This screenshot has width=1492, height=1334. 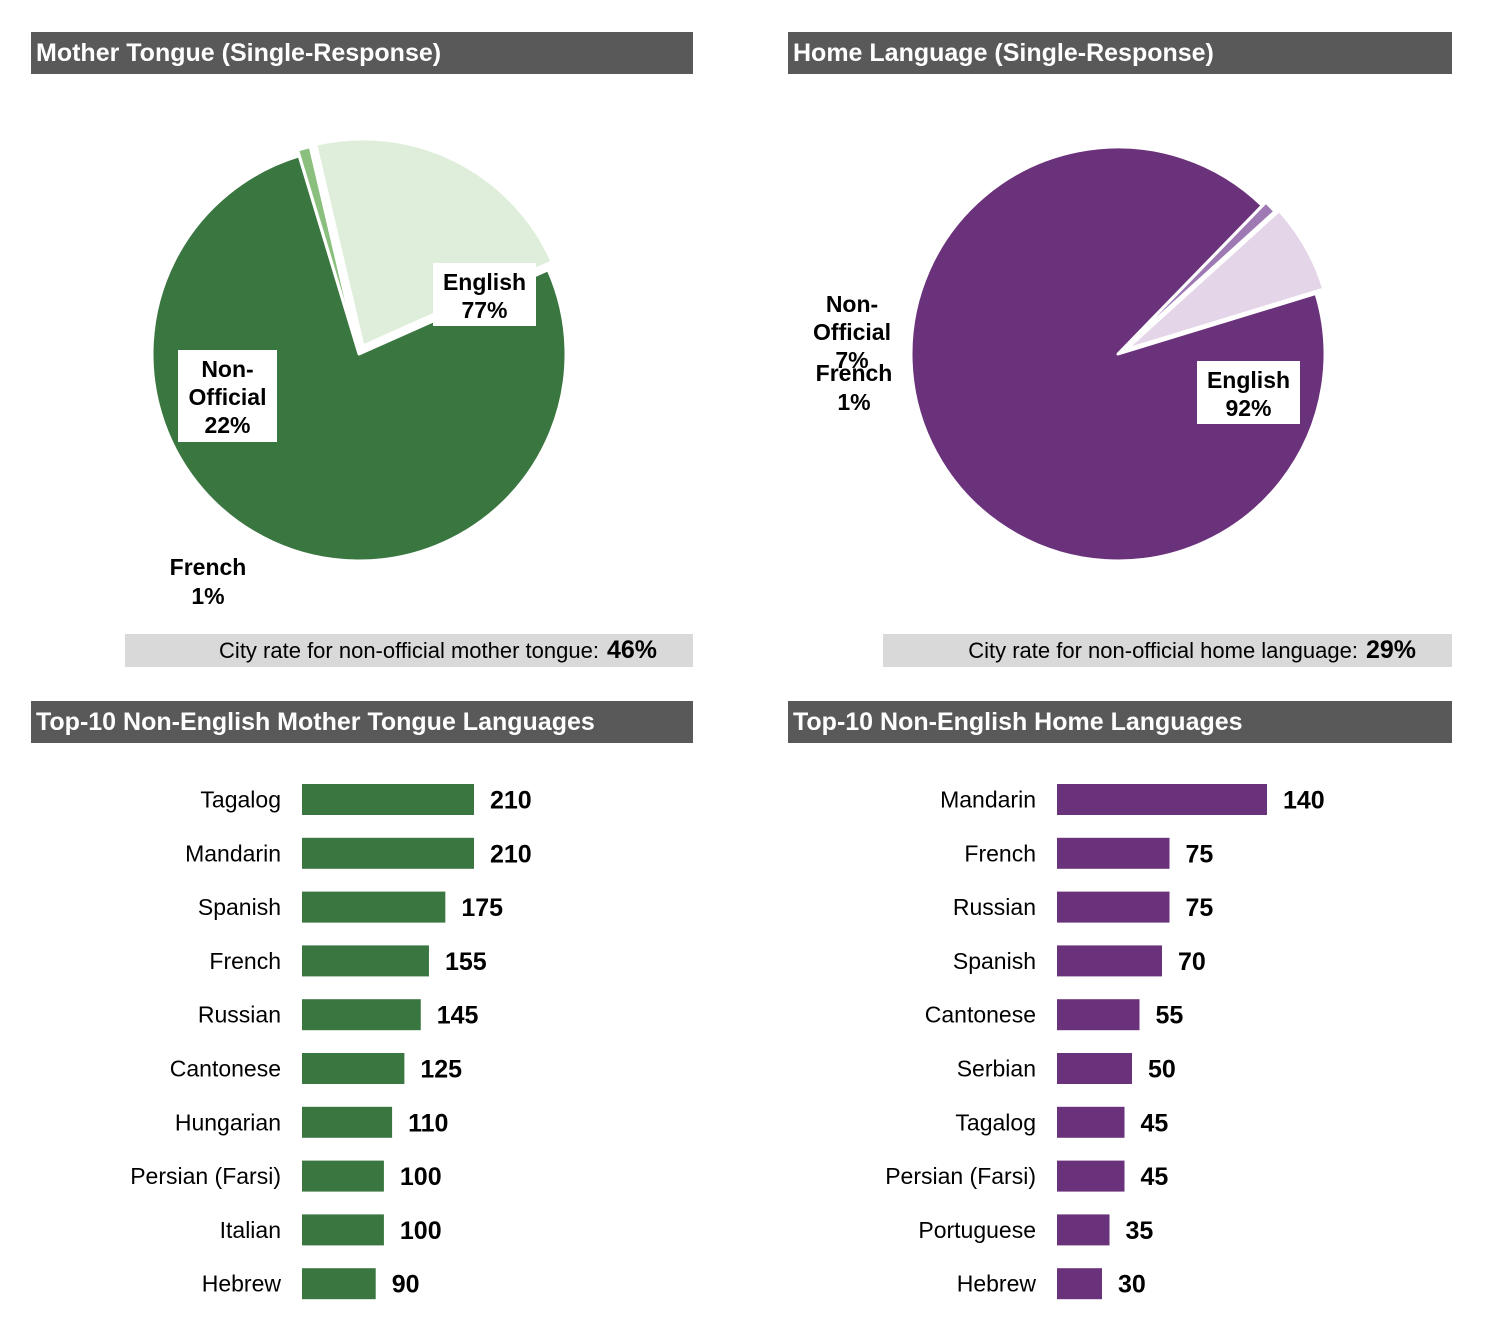 I want to click on home-language-bar-mandarin, so click(x=1162, y=799).